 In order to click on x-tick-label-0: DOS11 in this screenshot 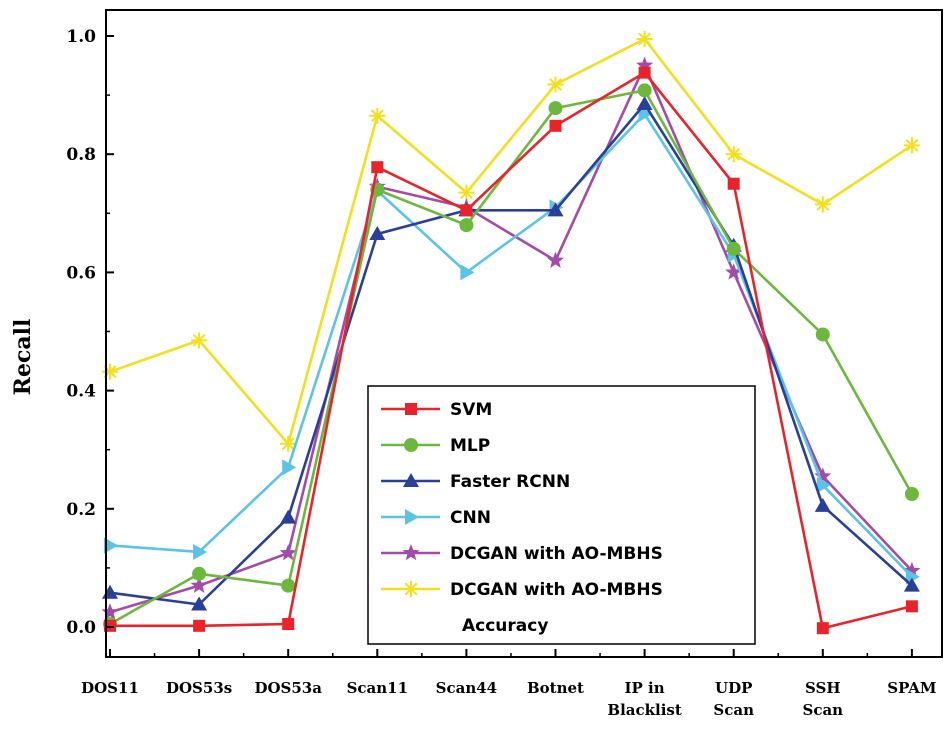, I will do `click(110, 688)`.